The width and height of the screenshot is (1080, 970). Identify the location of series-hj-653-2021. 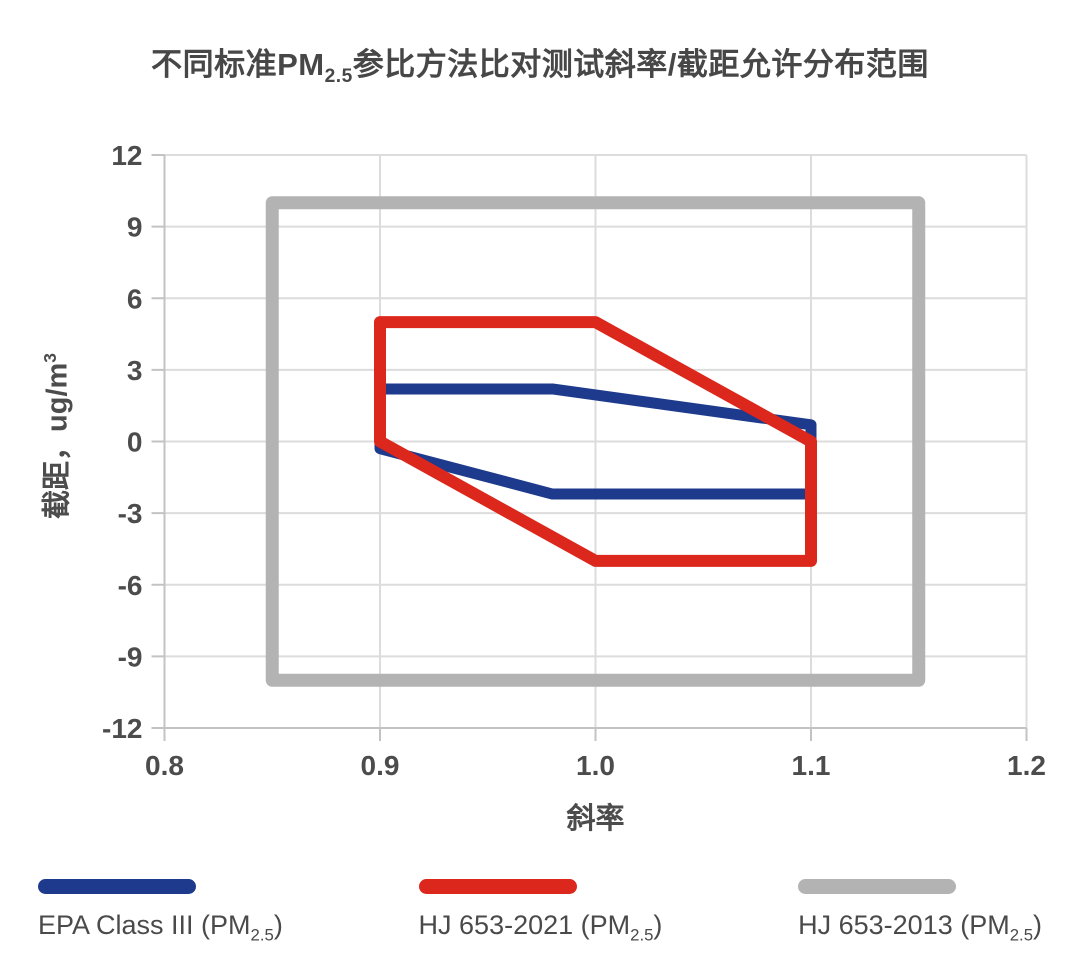
(595, 442).